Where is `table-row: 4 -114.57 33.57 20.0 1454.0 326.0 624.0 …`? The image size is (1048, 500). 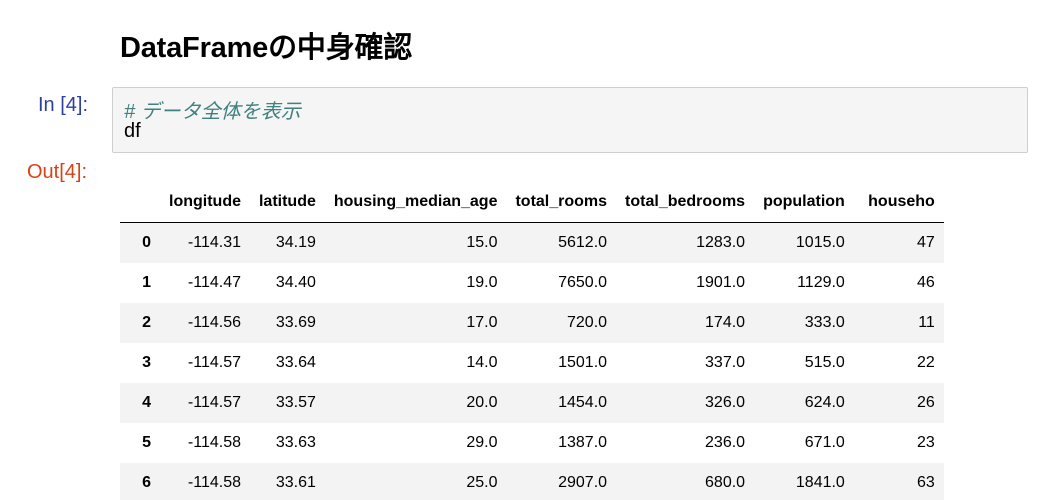 table-row: 4 -114.57 33.57 20.0 1454.0 326.0 624.0 … is located at coordinates (532, 402).